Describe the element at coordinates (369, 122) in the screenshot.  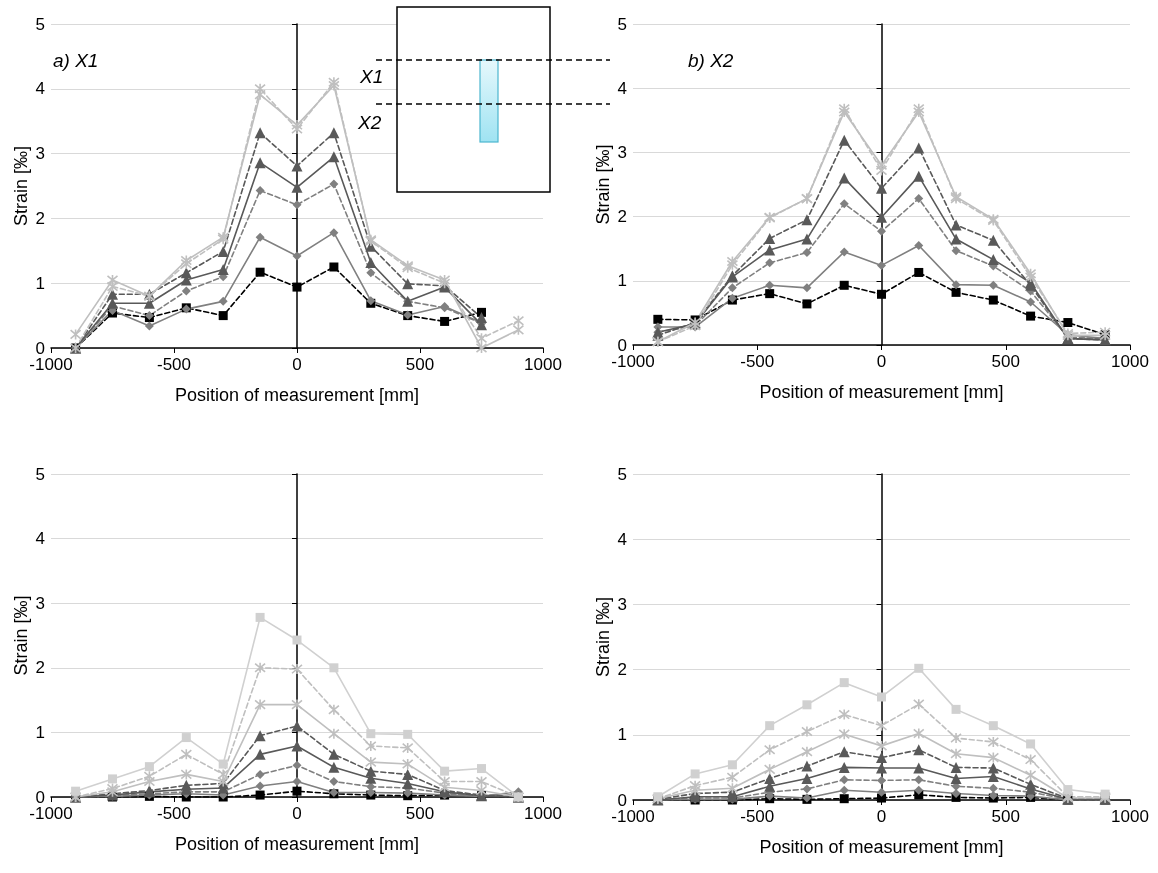
I see `annotation: X2` at that location.